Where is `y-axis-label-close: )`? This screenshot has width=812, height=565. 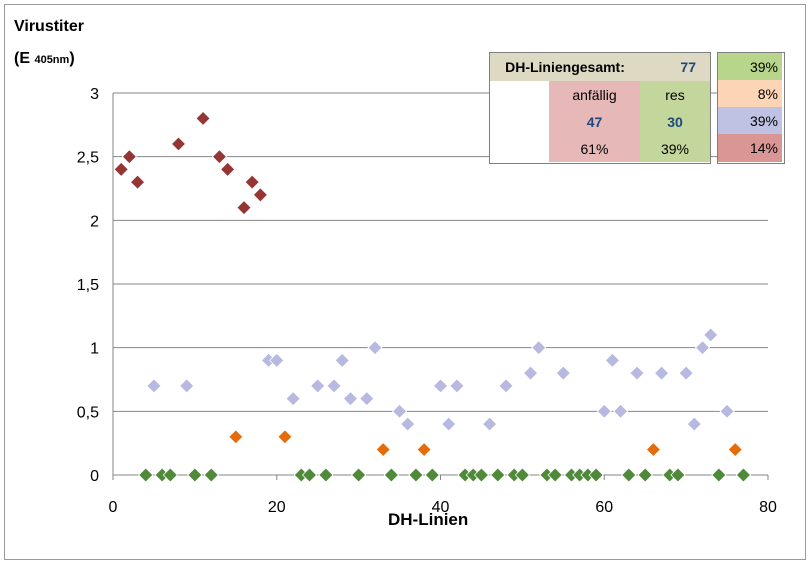
y-axis-label-close: ) is located at coordinates (72, 58).